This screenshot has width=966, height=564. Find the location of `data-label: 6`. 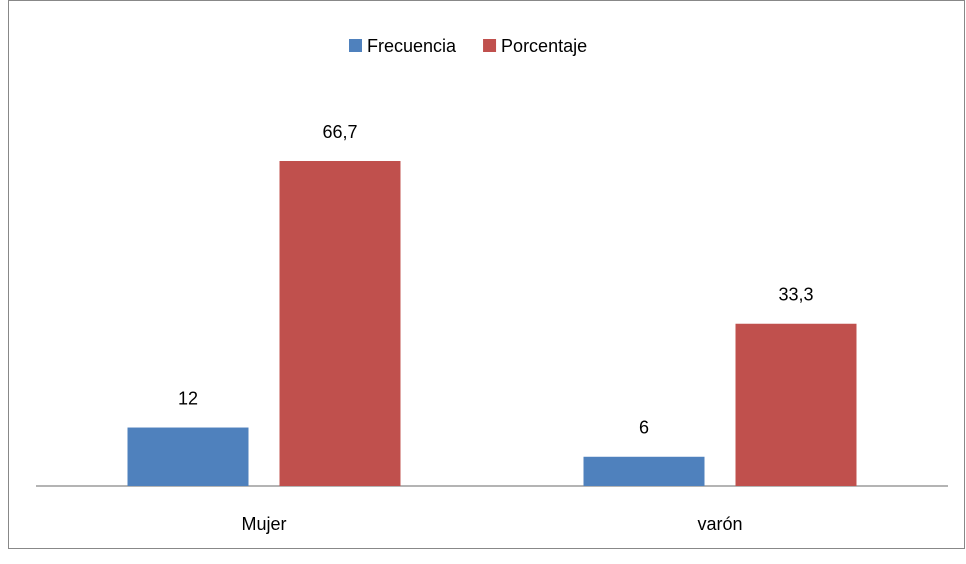

data-label: 6 is located at coordinates (644, 428).